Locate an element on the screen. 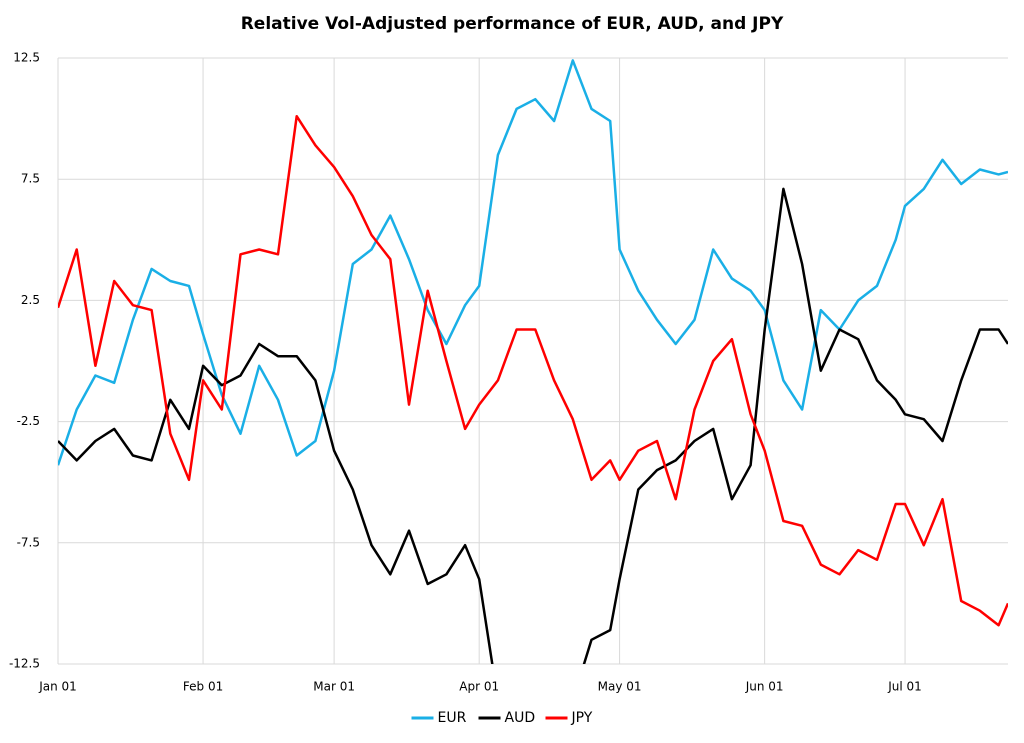 The width and height of the screenshot is (1024, 743). x-tick-label: May 01 is located at coordinates (620, 687).